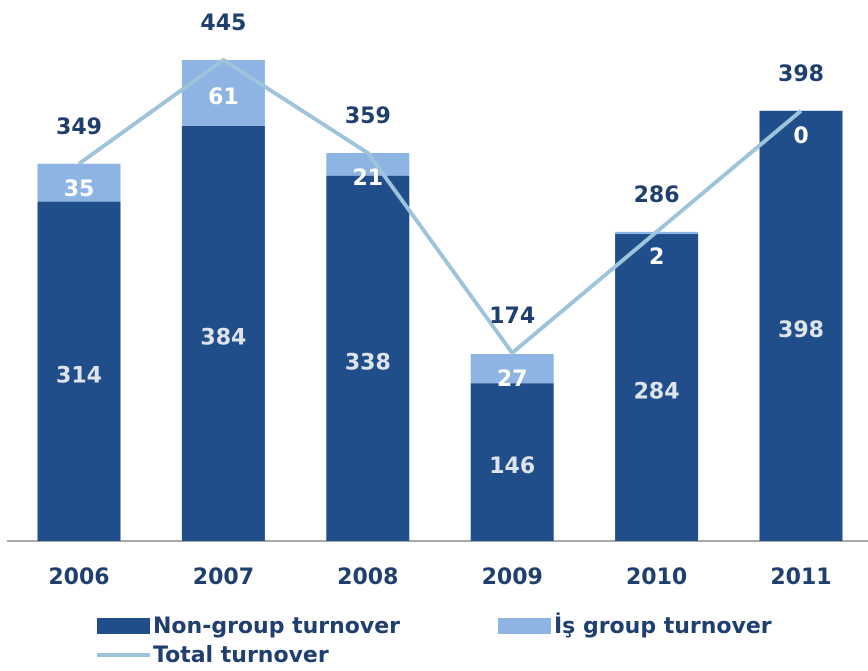 This screenshot has width=868, height=671. I want to click on data-label: 146, so click(512, 466).